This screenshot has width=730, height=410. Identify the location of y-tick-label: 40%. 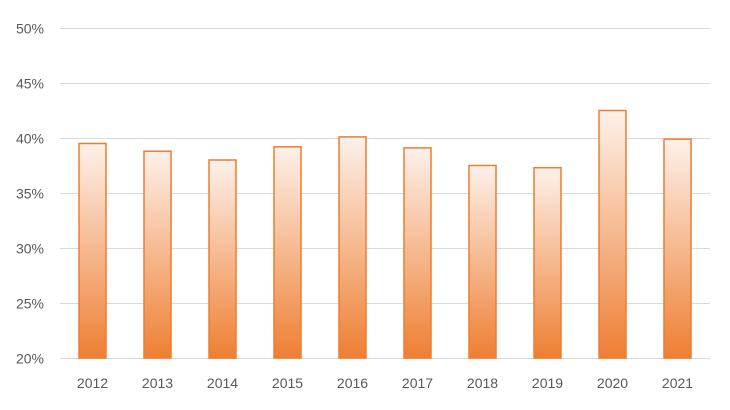
(30, 139).